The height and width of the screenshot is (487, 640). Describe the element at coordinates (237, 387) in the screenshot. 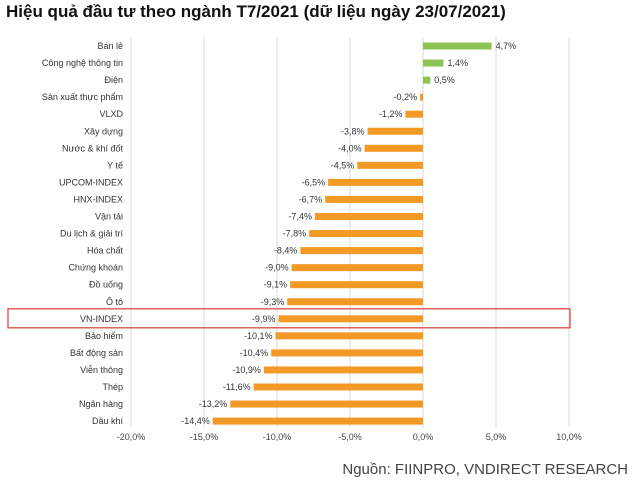

I see `value-label: -11,6%` at that location.